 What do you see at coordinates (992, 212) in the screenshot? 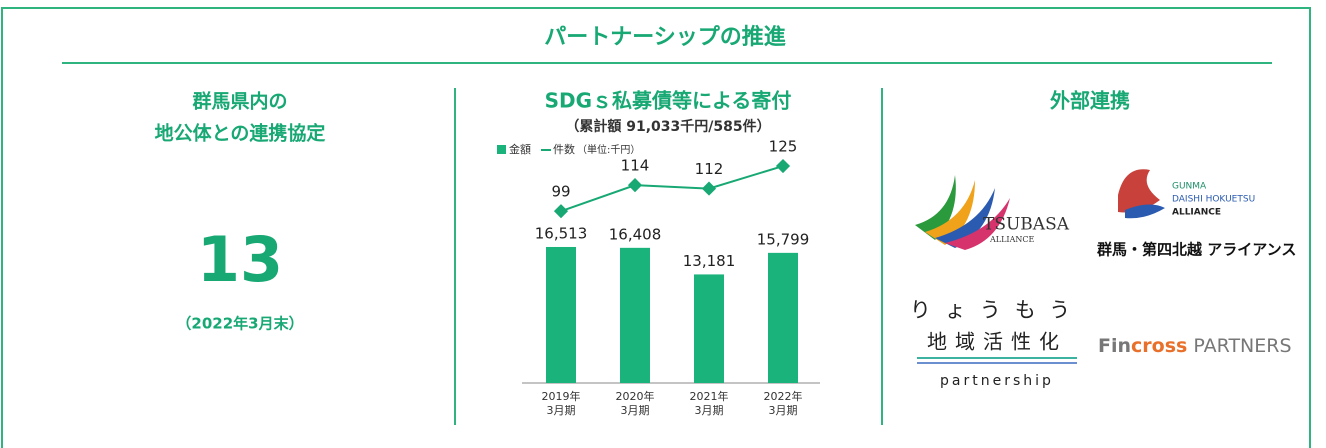
I see `tsubasa-logo: TSUBASA ALLIANCE` at bounding box center [992, 212].